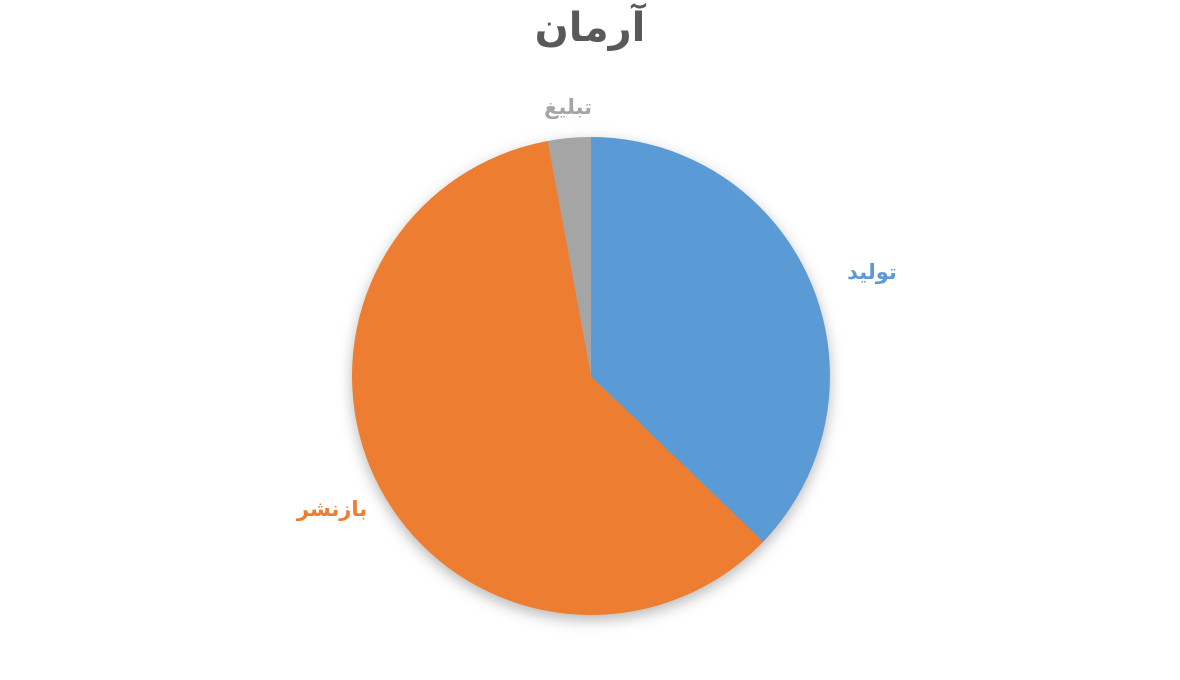  Describe the element at coordinates (332, 509) in the screenshot. I see `slice-label-repost: بازنشر` at that location.